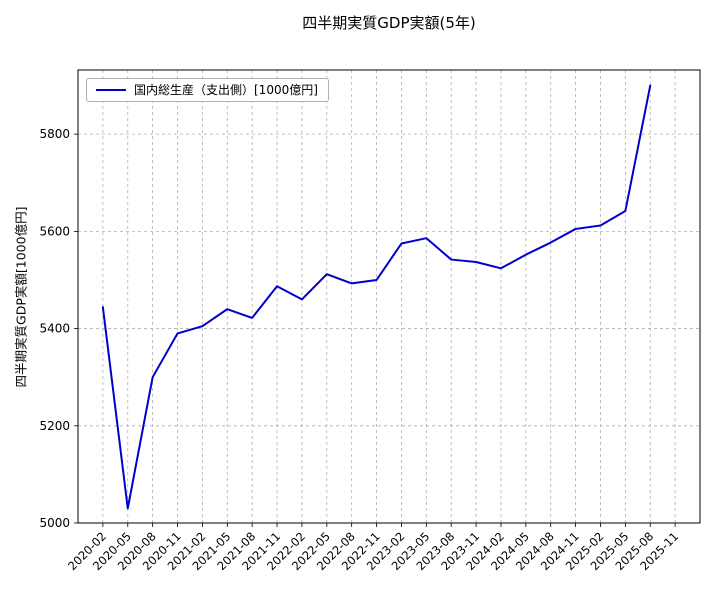 Image resolution: width=718 pixels, height=602 pixels. Describe the element at coordinates (111, 90) in the screenshot. I see `legend-line-sample` at that location.